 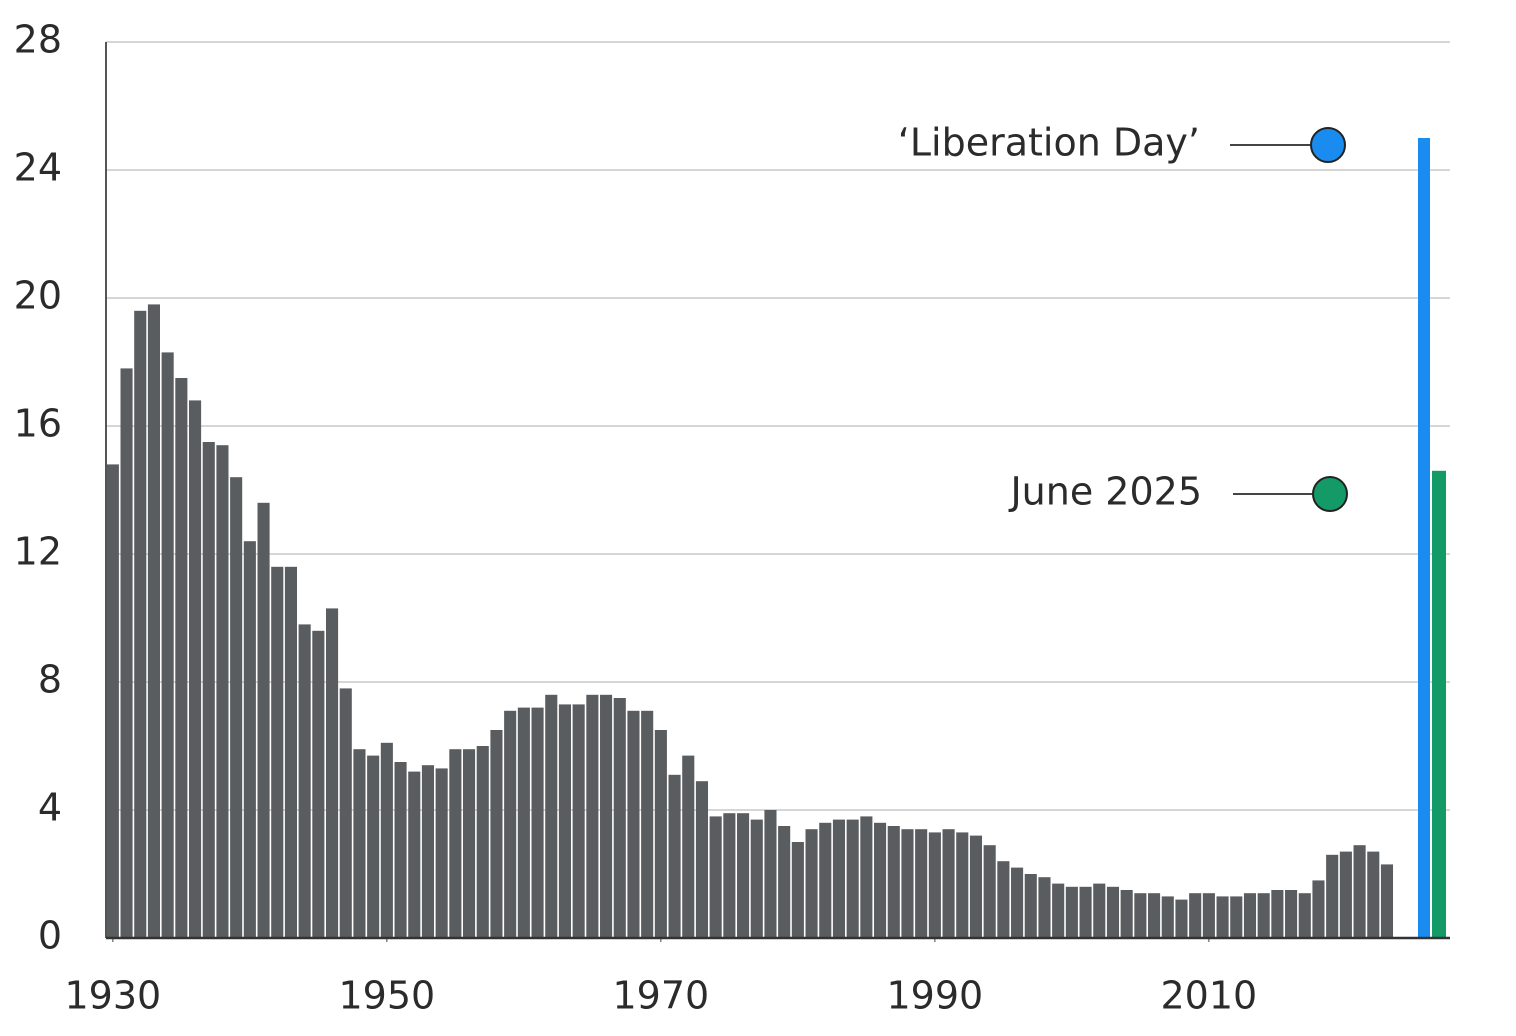 What do you see at coordinates (50, 680) in the screenshot?
I see `y-tick-label: 8` at bounding box center [50, 680].